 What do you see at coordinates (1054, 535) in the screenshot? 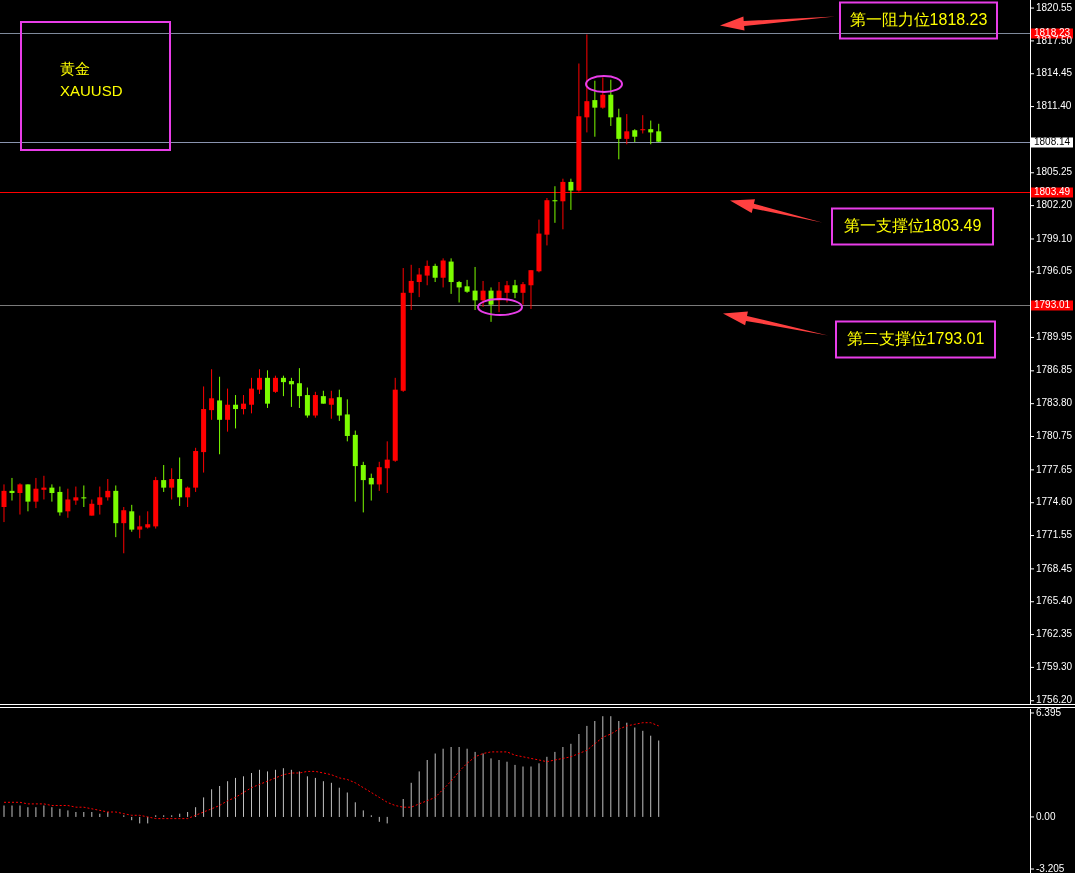
I see `y-tick-label: 1771.55` at bounding box center [1054, 535].